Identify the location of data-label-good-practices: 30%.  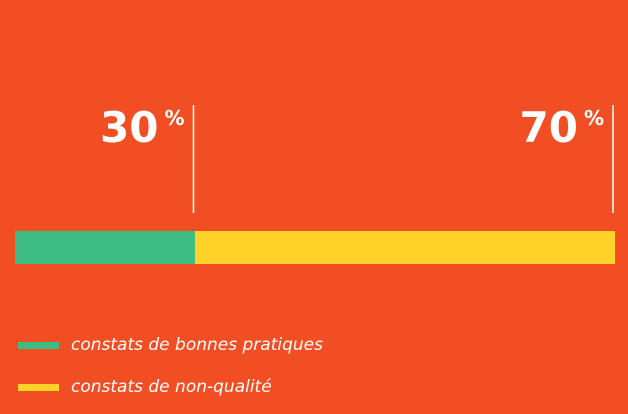
(142, 127).